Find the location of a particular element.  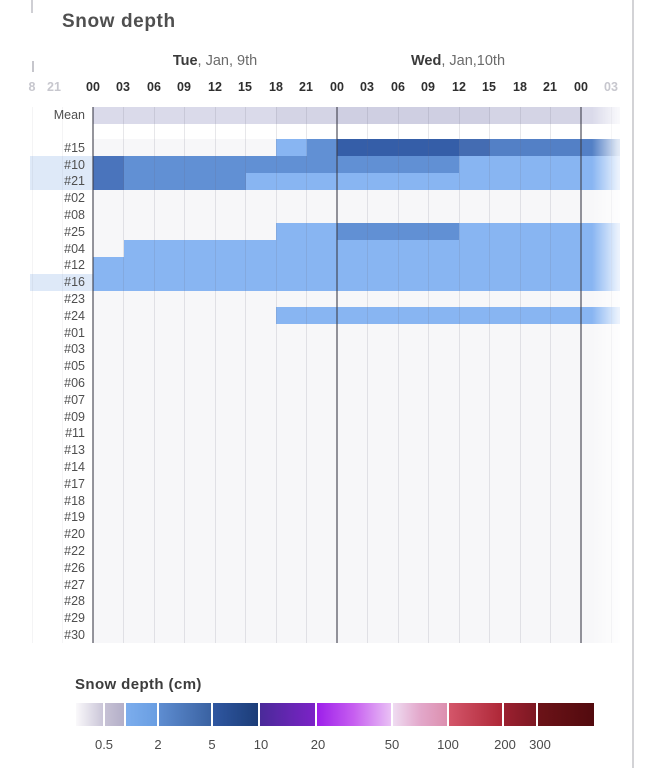

row-label-23: #23 is located at coordinates (74, 299).